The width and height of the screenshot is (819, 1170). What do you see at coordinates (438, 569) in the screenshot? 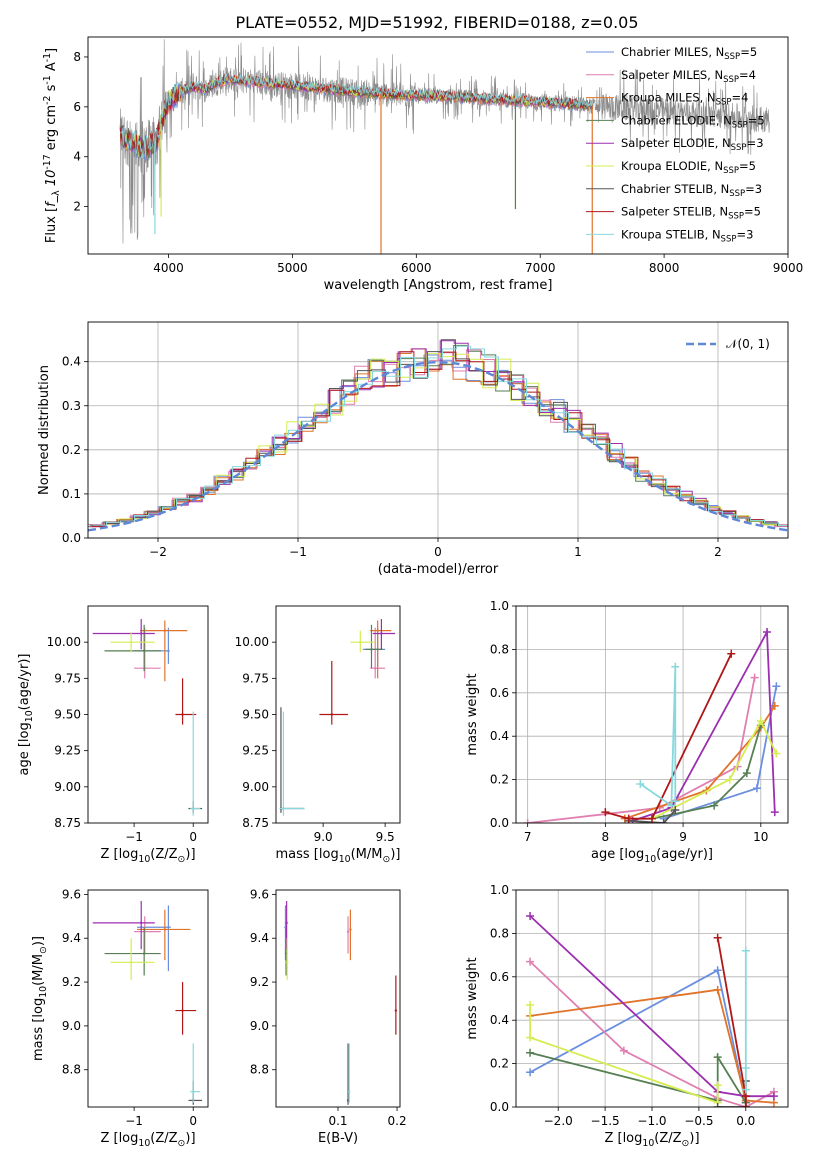
I see `x-axis-label: (data-model)/error` at bounding box center [438, 569].